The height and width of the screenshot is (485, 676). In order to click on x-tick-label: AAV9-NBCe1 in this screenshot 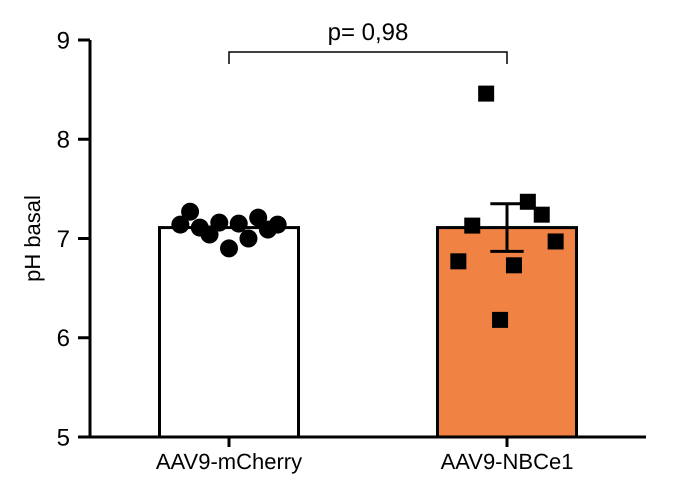, I will do `click(507, 461)`.